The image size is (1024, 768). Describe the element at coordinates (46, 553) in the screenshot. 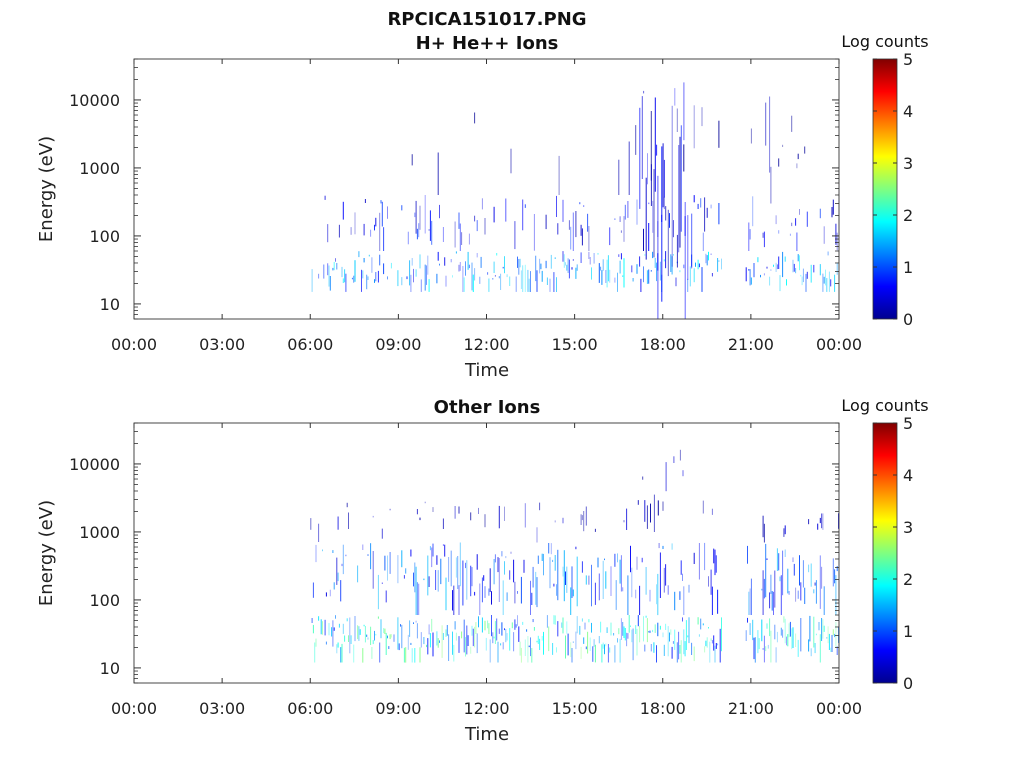

I see `panel-2-ylabel: Energy (eV)` at that location.